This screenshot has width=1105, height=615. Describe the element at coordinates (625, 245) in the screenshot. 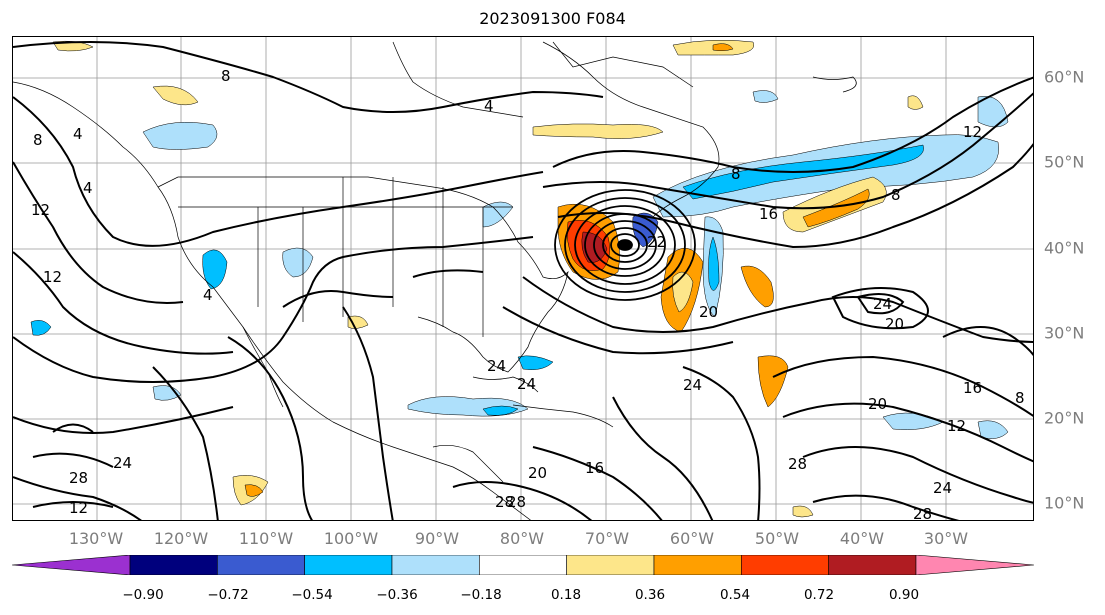

I see `cyclone-contours` at that location.